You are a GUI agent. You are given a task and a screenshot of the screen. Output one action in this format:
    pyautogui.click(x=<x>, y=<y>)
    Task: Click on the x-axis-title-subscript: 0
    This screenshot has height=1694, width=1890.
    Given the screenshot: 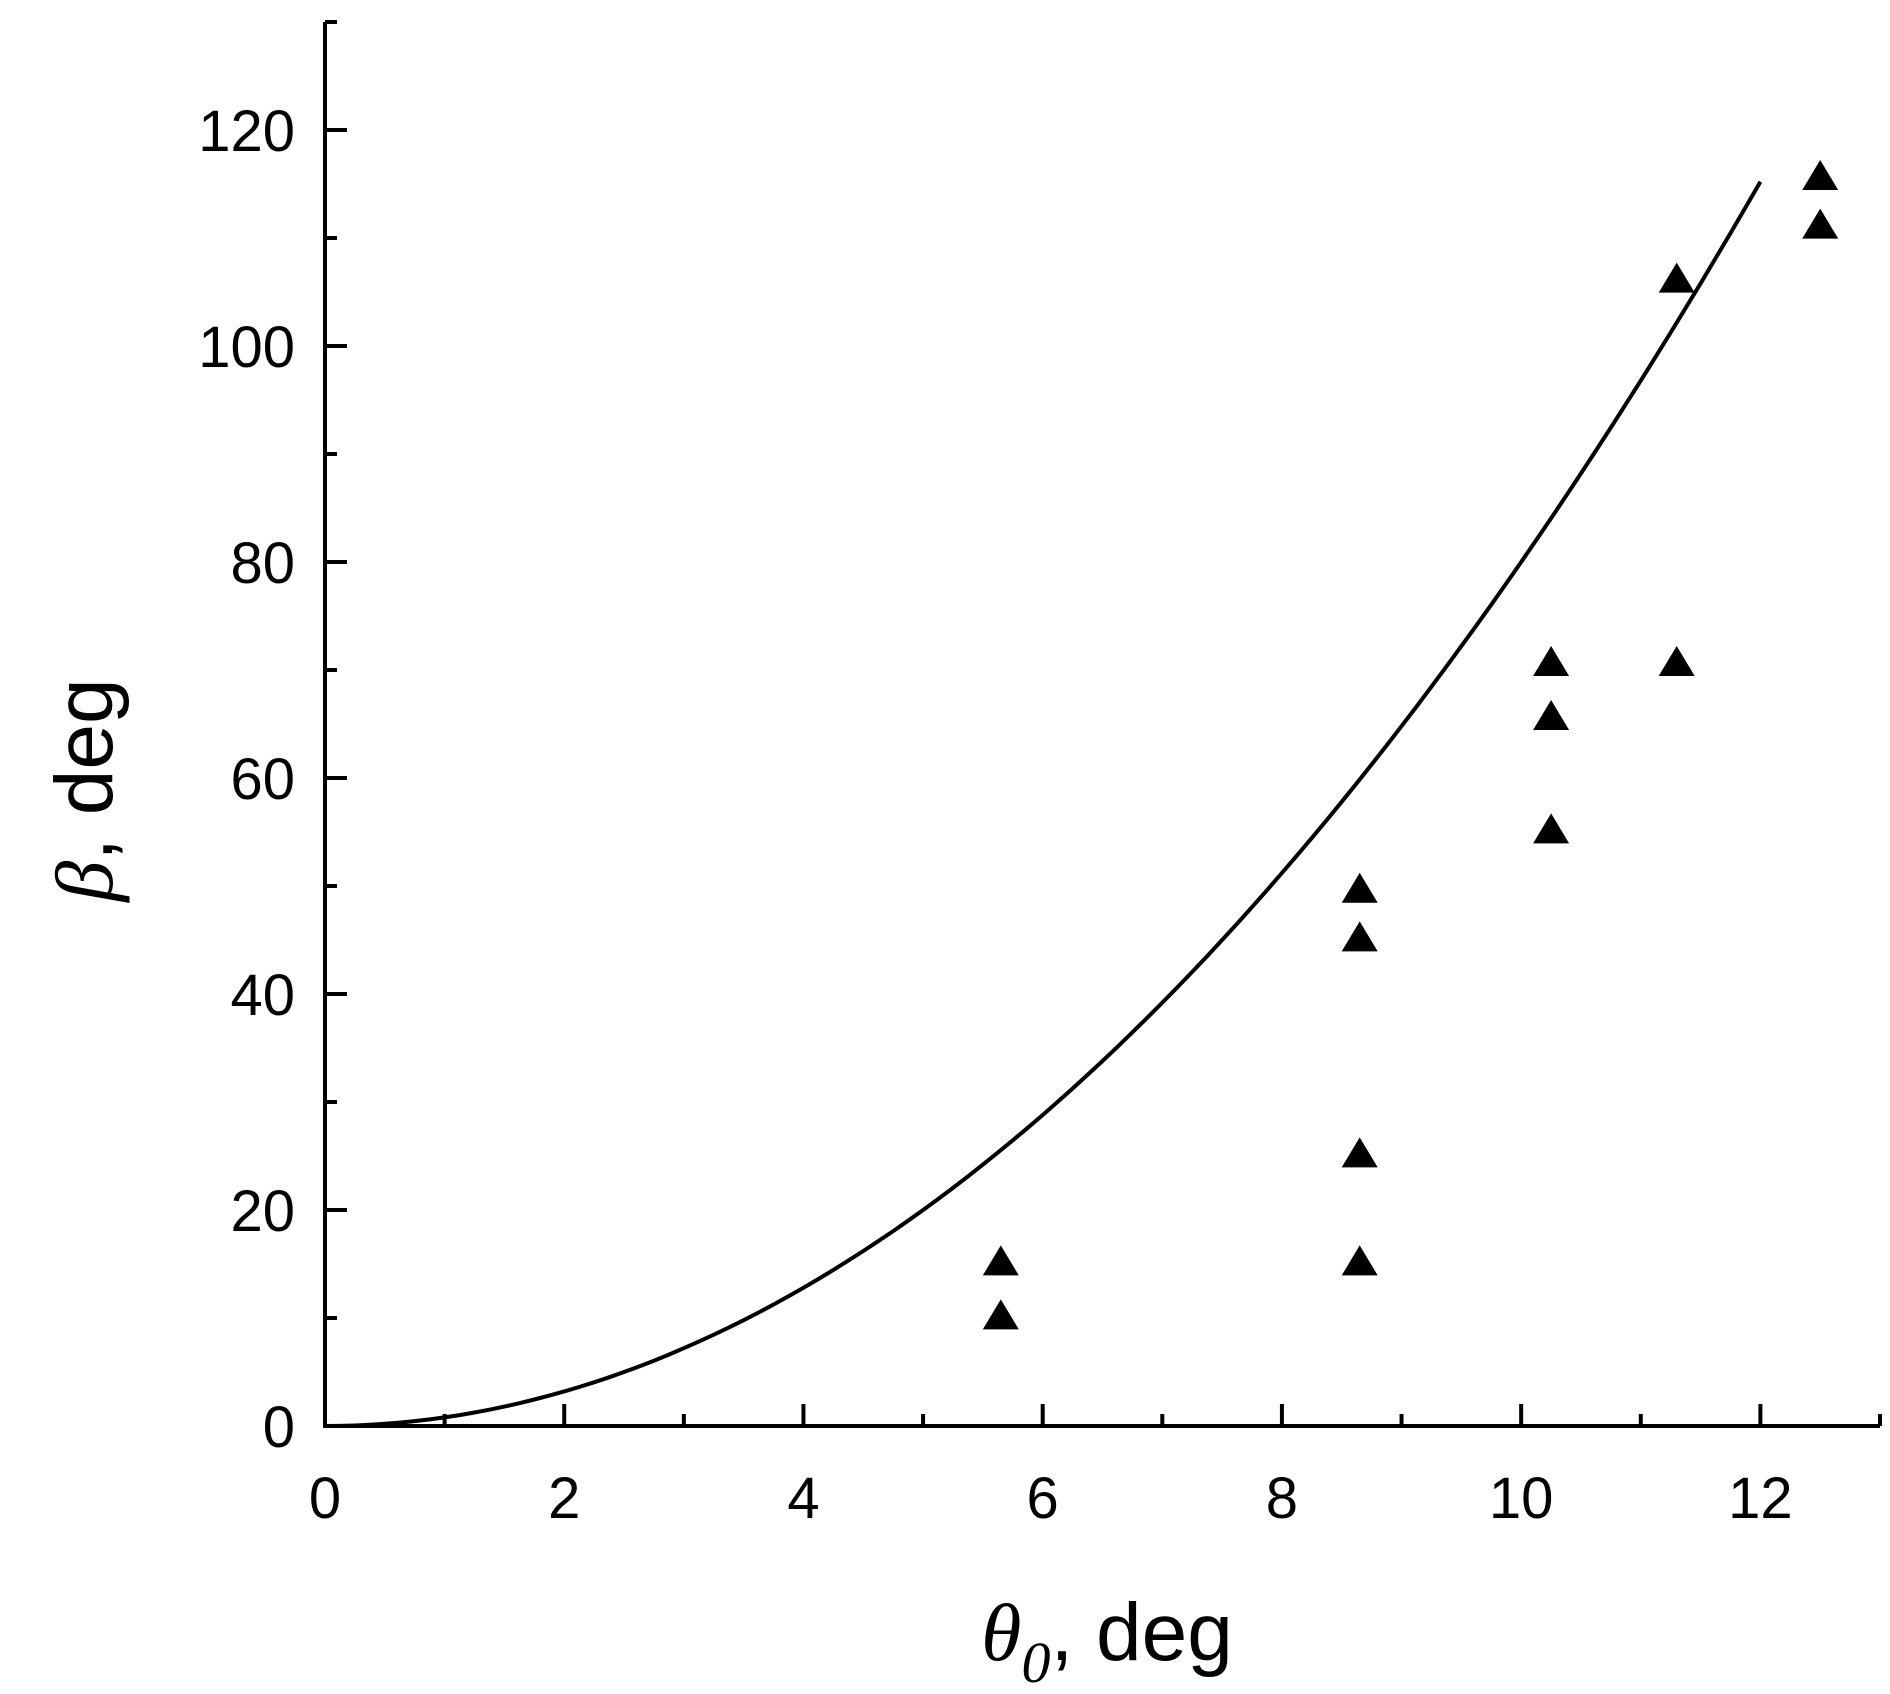 What is the action you would take?
    pyautogui.click(x=1035, y=1662)
    